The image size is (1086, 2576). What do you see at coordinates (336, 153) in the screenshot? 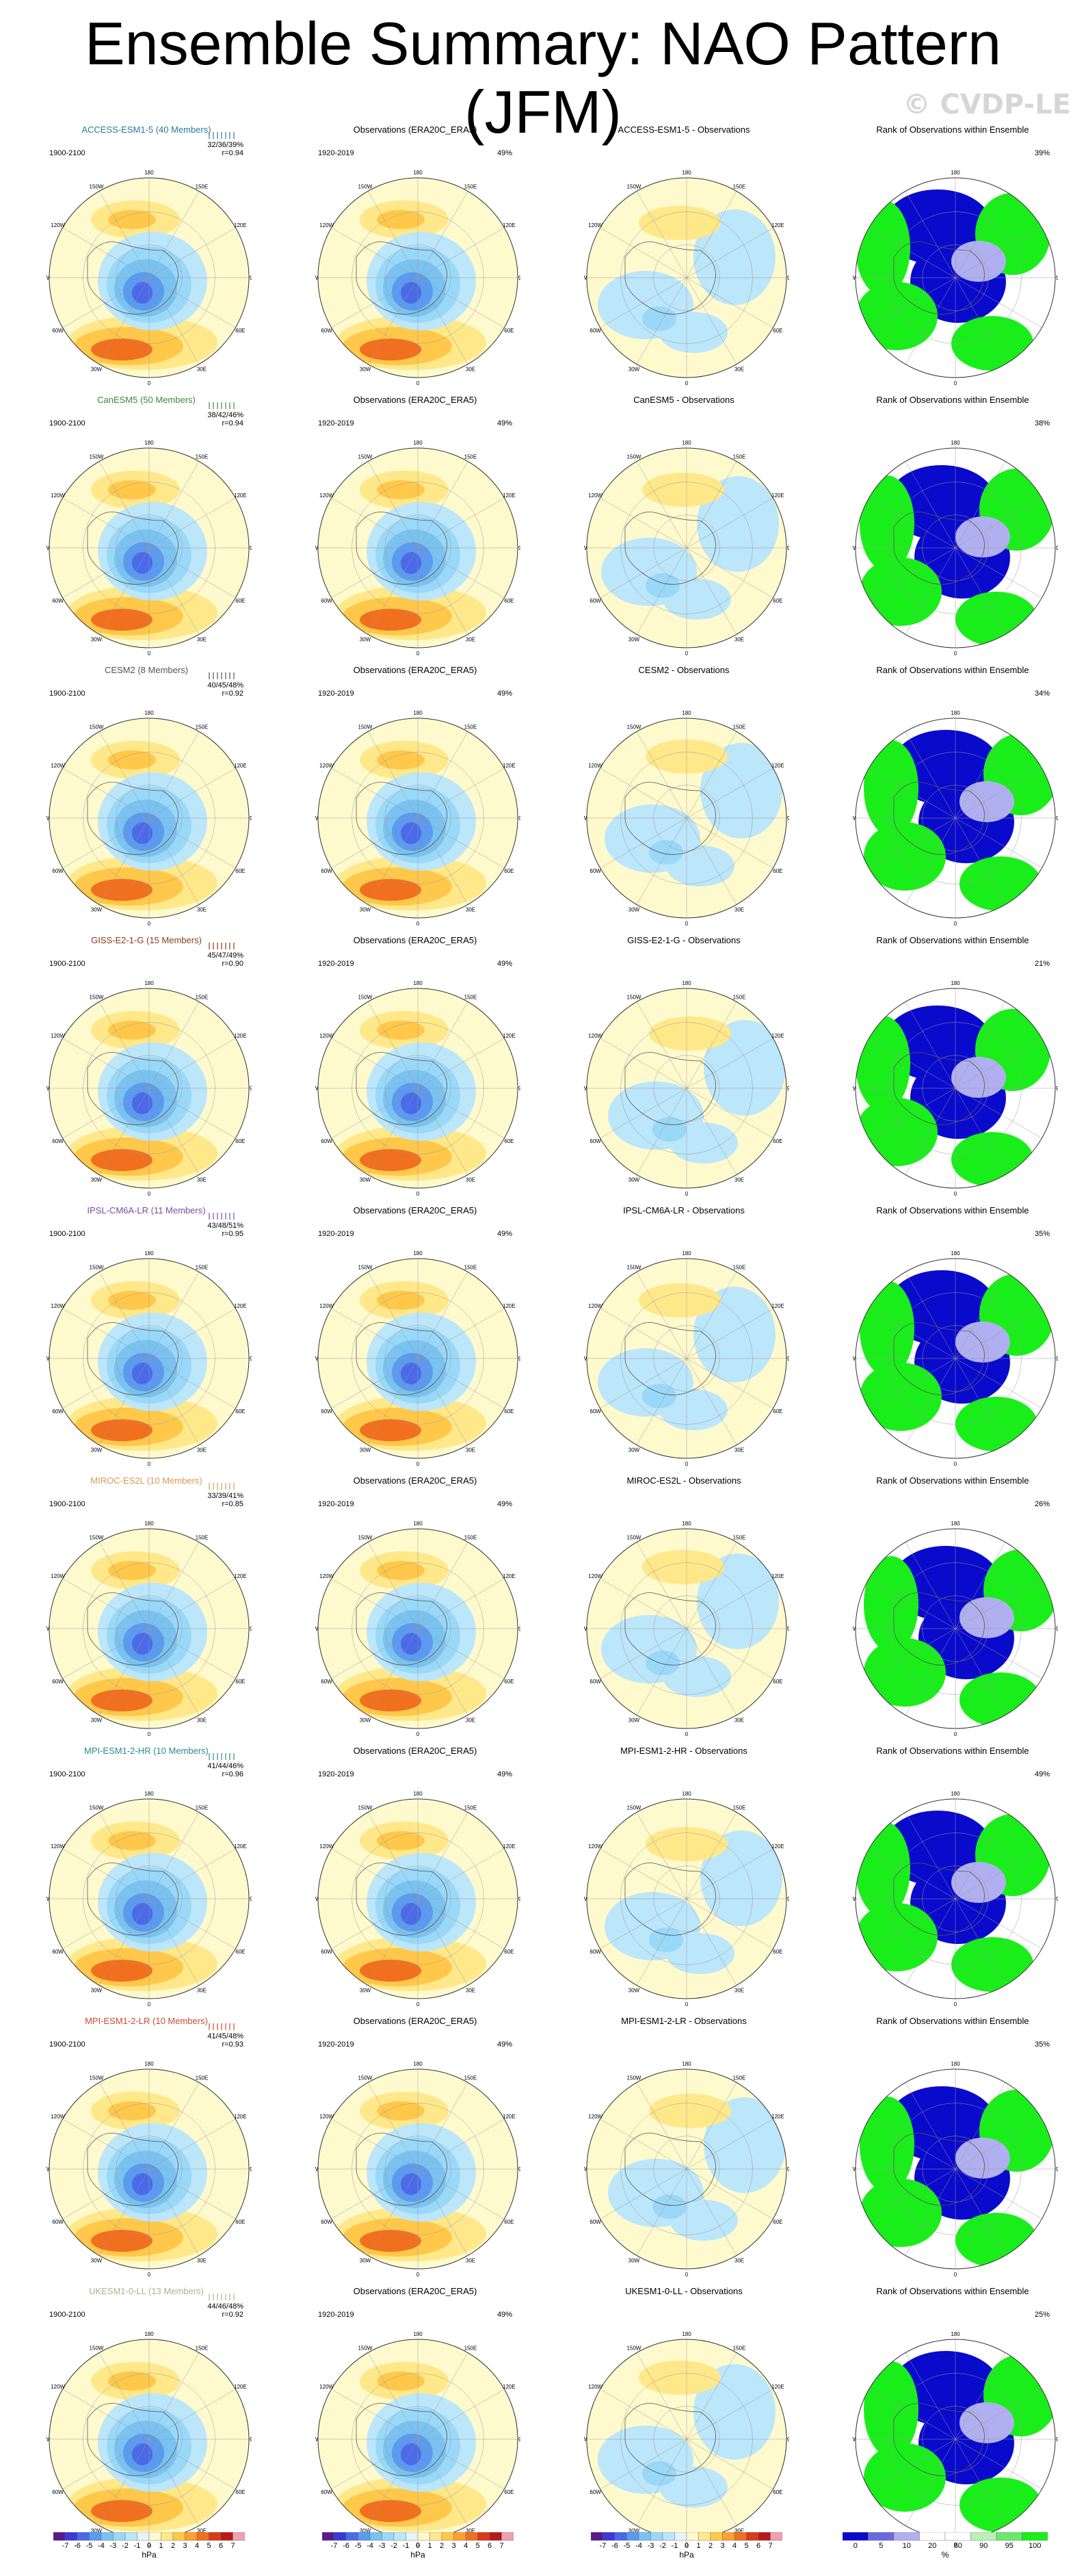
I see `obs-period: 1920-2019` at bounding box center [336, 153].